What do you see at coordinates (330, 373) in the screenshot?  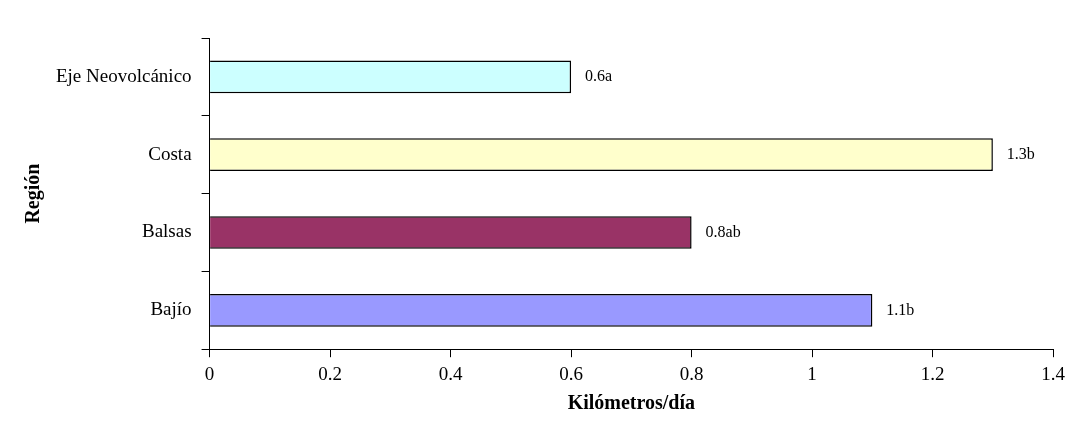 I see `x-tick-label: 0.2` at bounding box center [330, 373].